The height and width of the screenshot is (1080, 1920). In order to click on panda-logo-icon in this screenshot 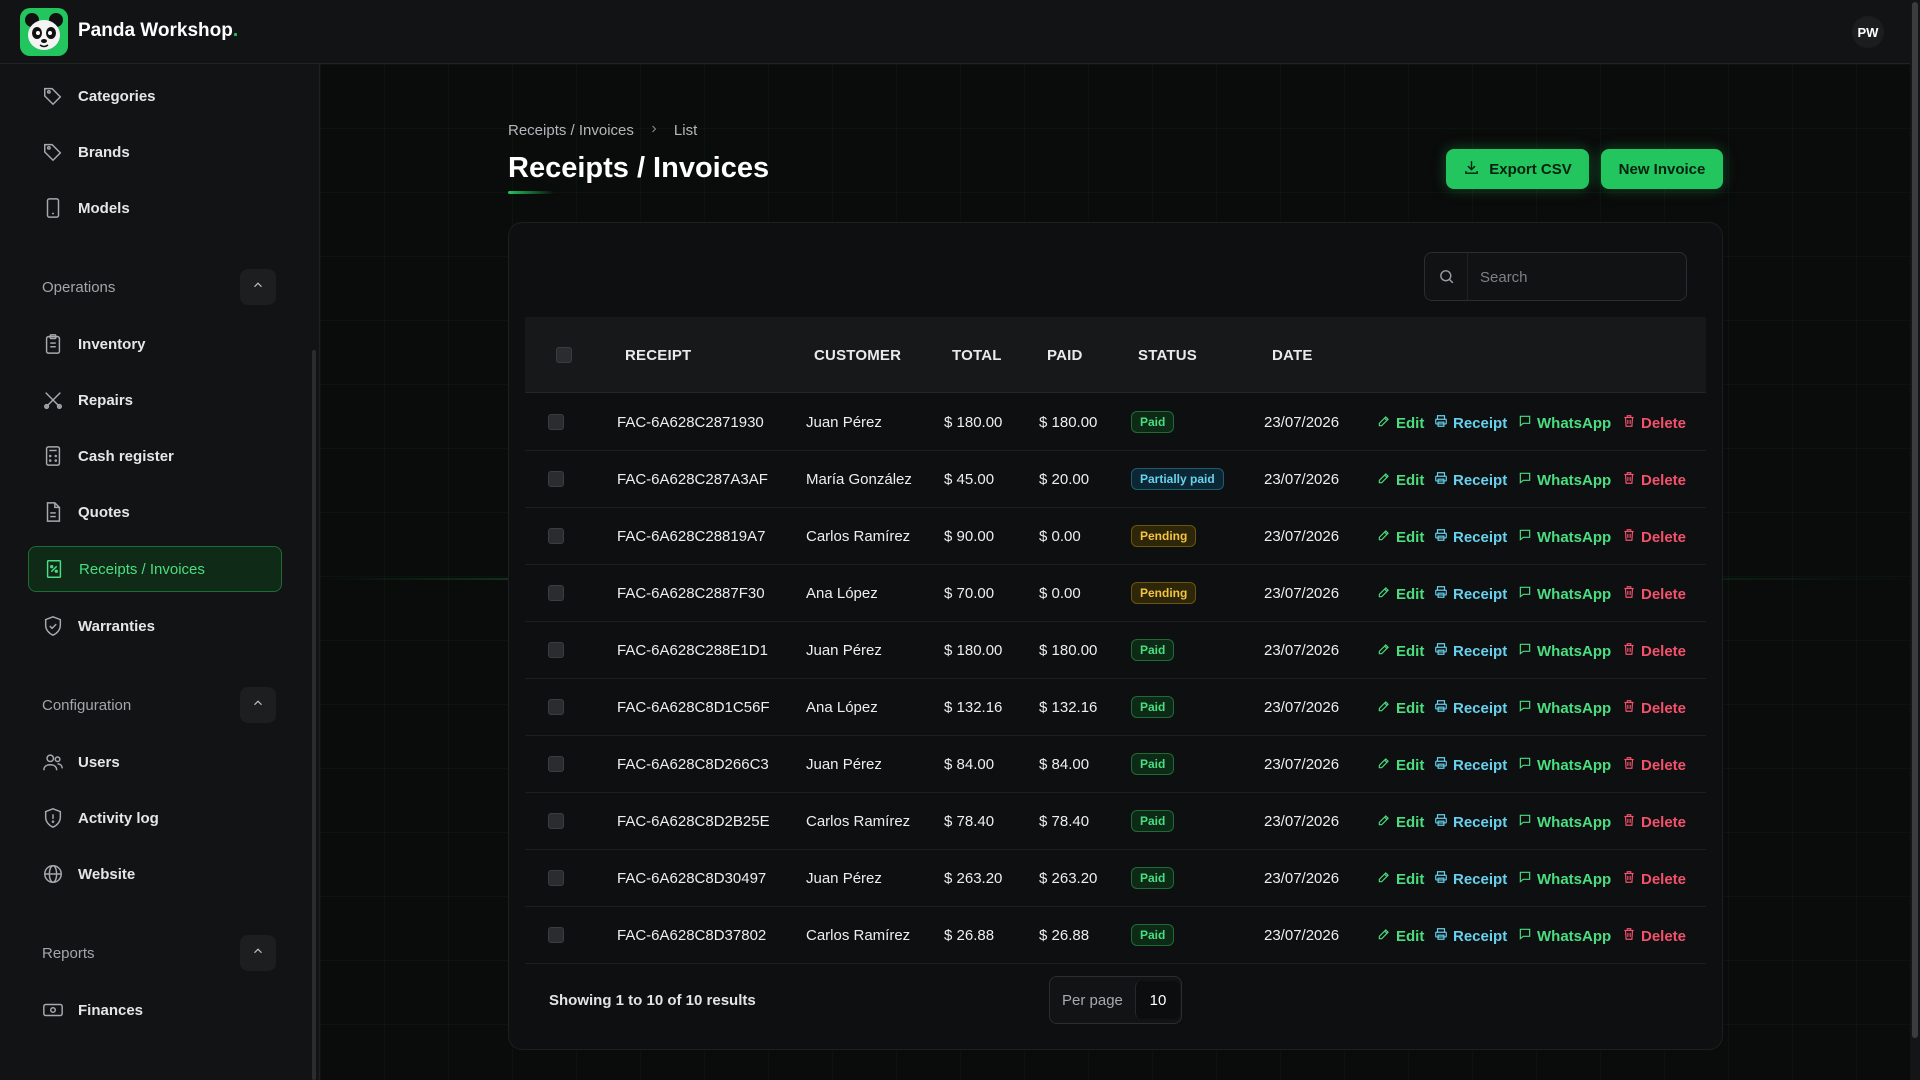, I will do `click(44, 32)`.